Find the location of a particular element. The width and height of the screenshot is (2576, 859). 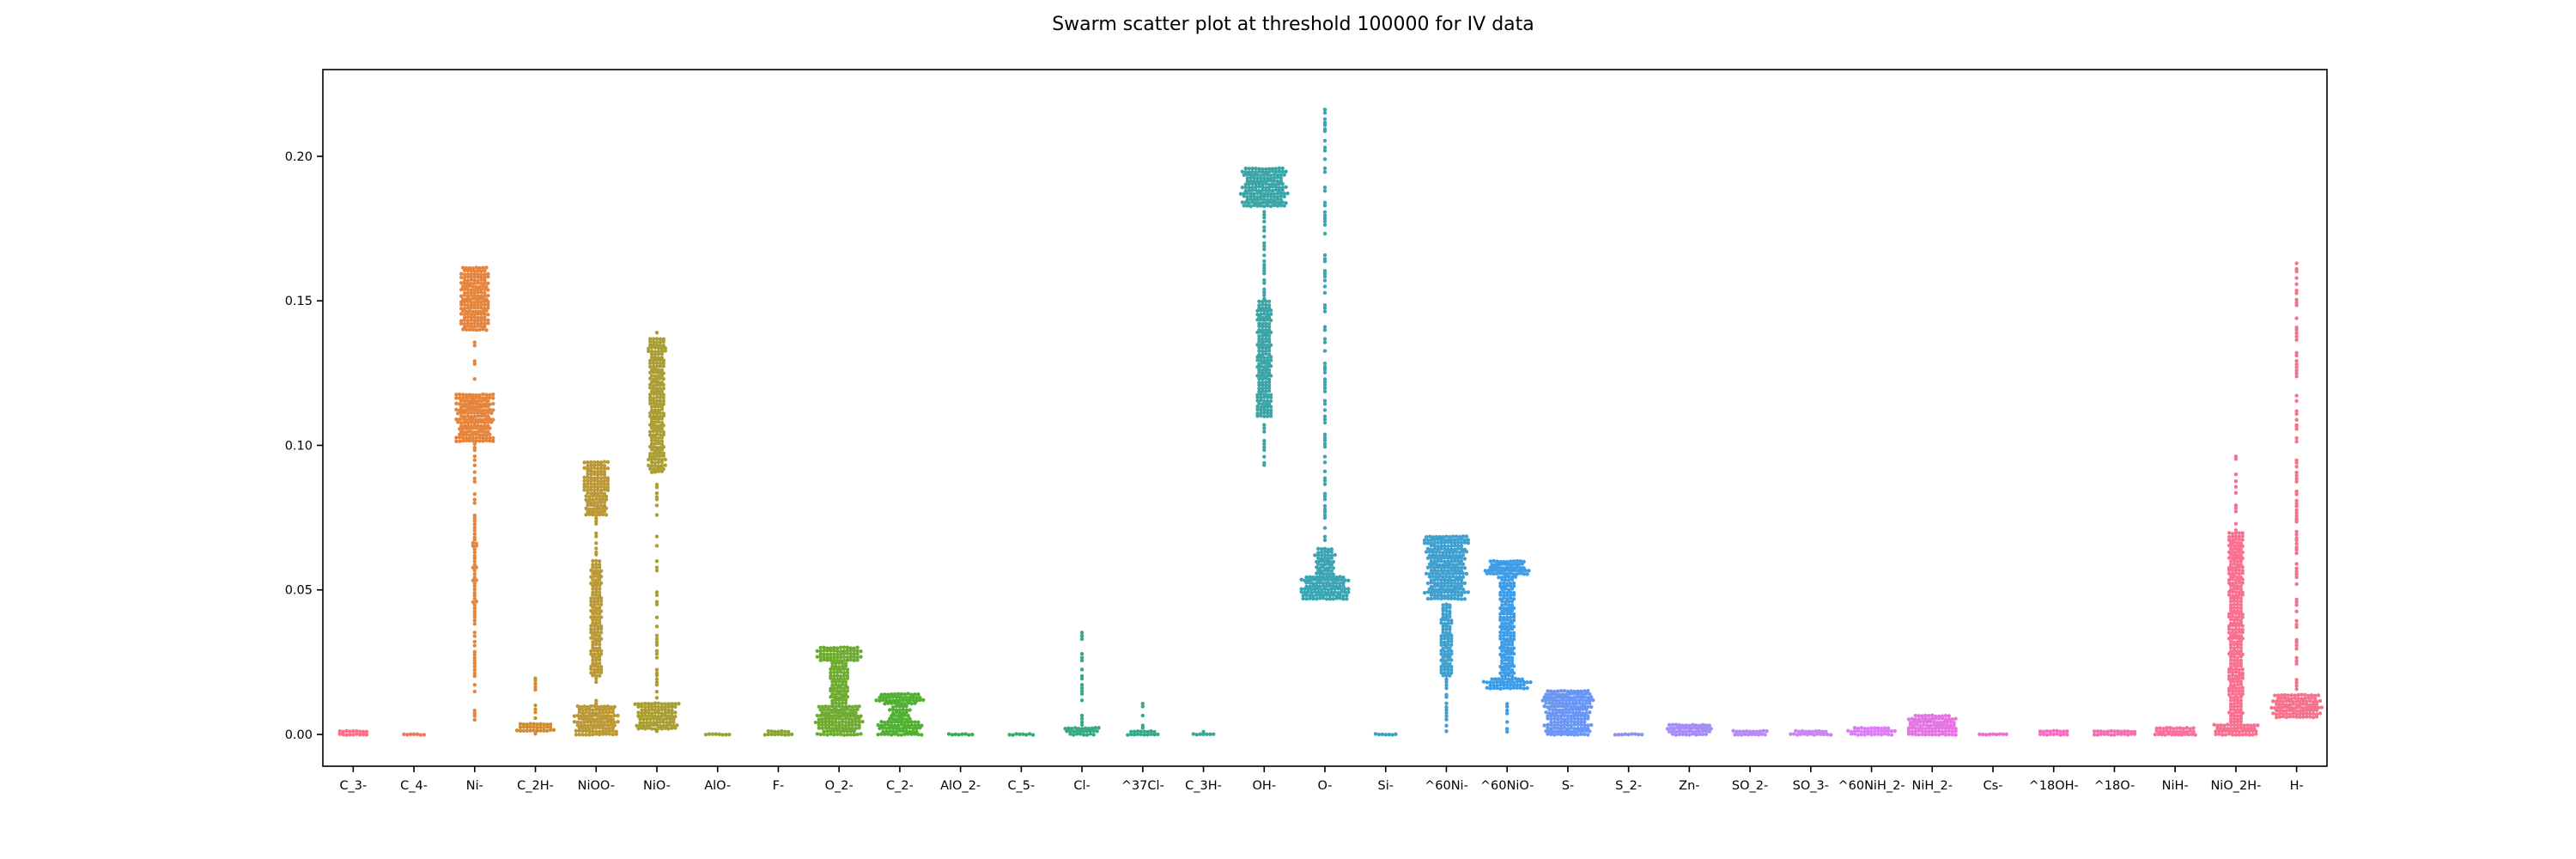

x-tick-label: Zn- is located at coordinates (1689, 786).